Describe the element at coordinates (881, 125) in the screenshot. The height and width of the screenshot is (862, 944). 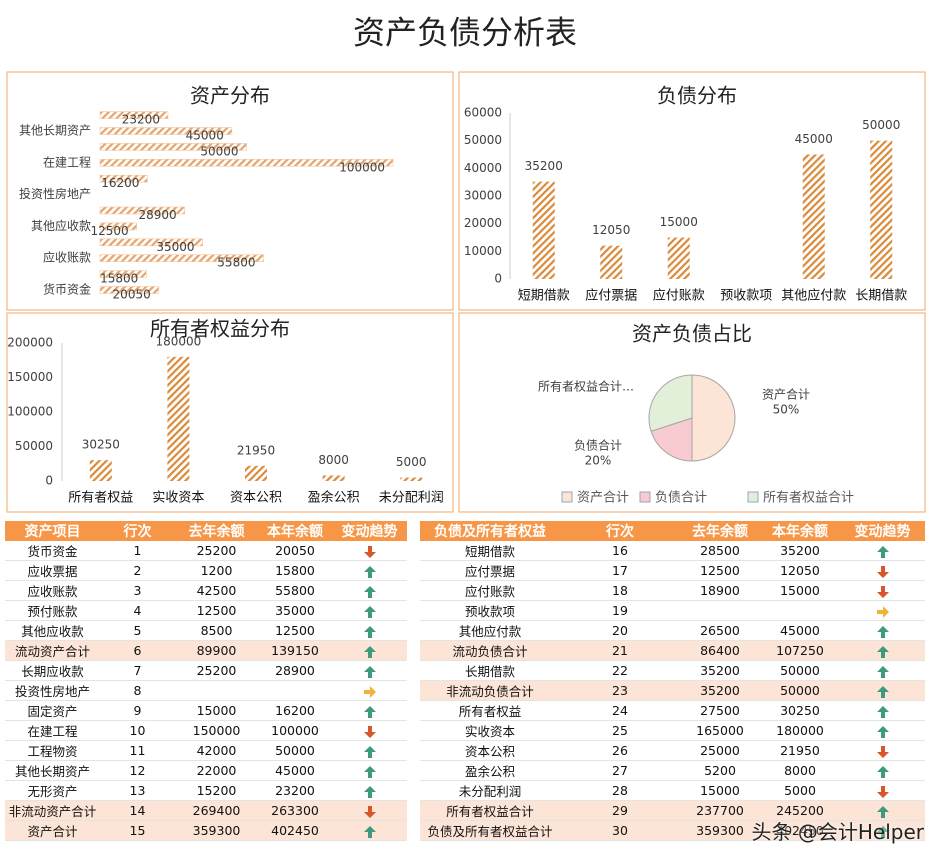
I see `data-label: 50000` at that location.